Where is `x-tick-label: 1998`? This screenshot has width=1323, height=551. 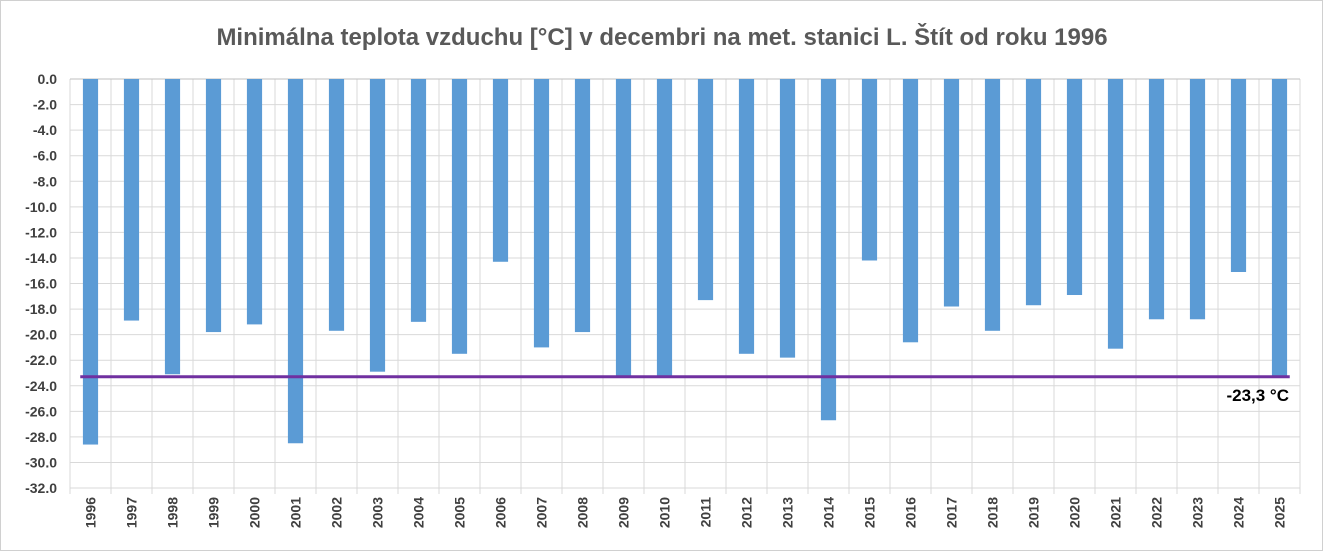 x-tick-label: 1998 is located at coordinates (173, 512).